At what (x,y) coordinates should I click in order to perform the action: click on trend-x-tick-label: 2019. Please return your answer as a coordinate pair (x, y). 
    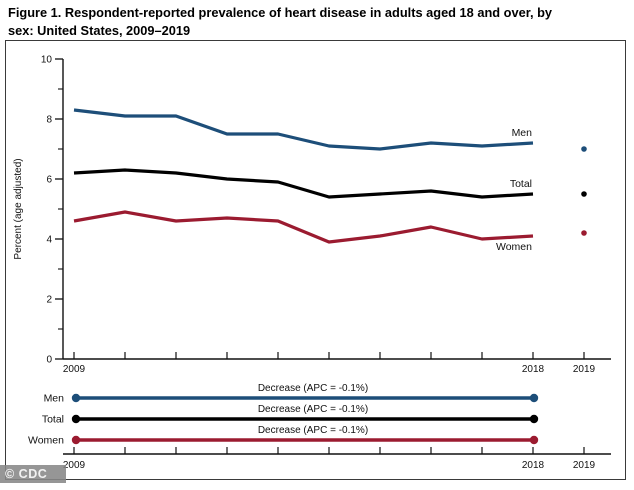
    Looking at the image, I should click on (584, 465).